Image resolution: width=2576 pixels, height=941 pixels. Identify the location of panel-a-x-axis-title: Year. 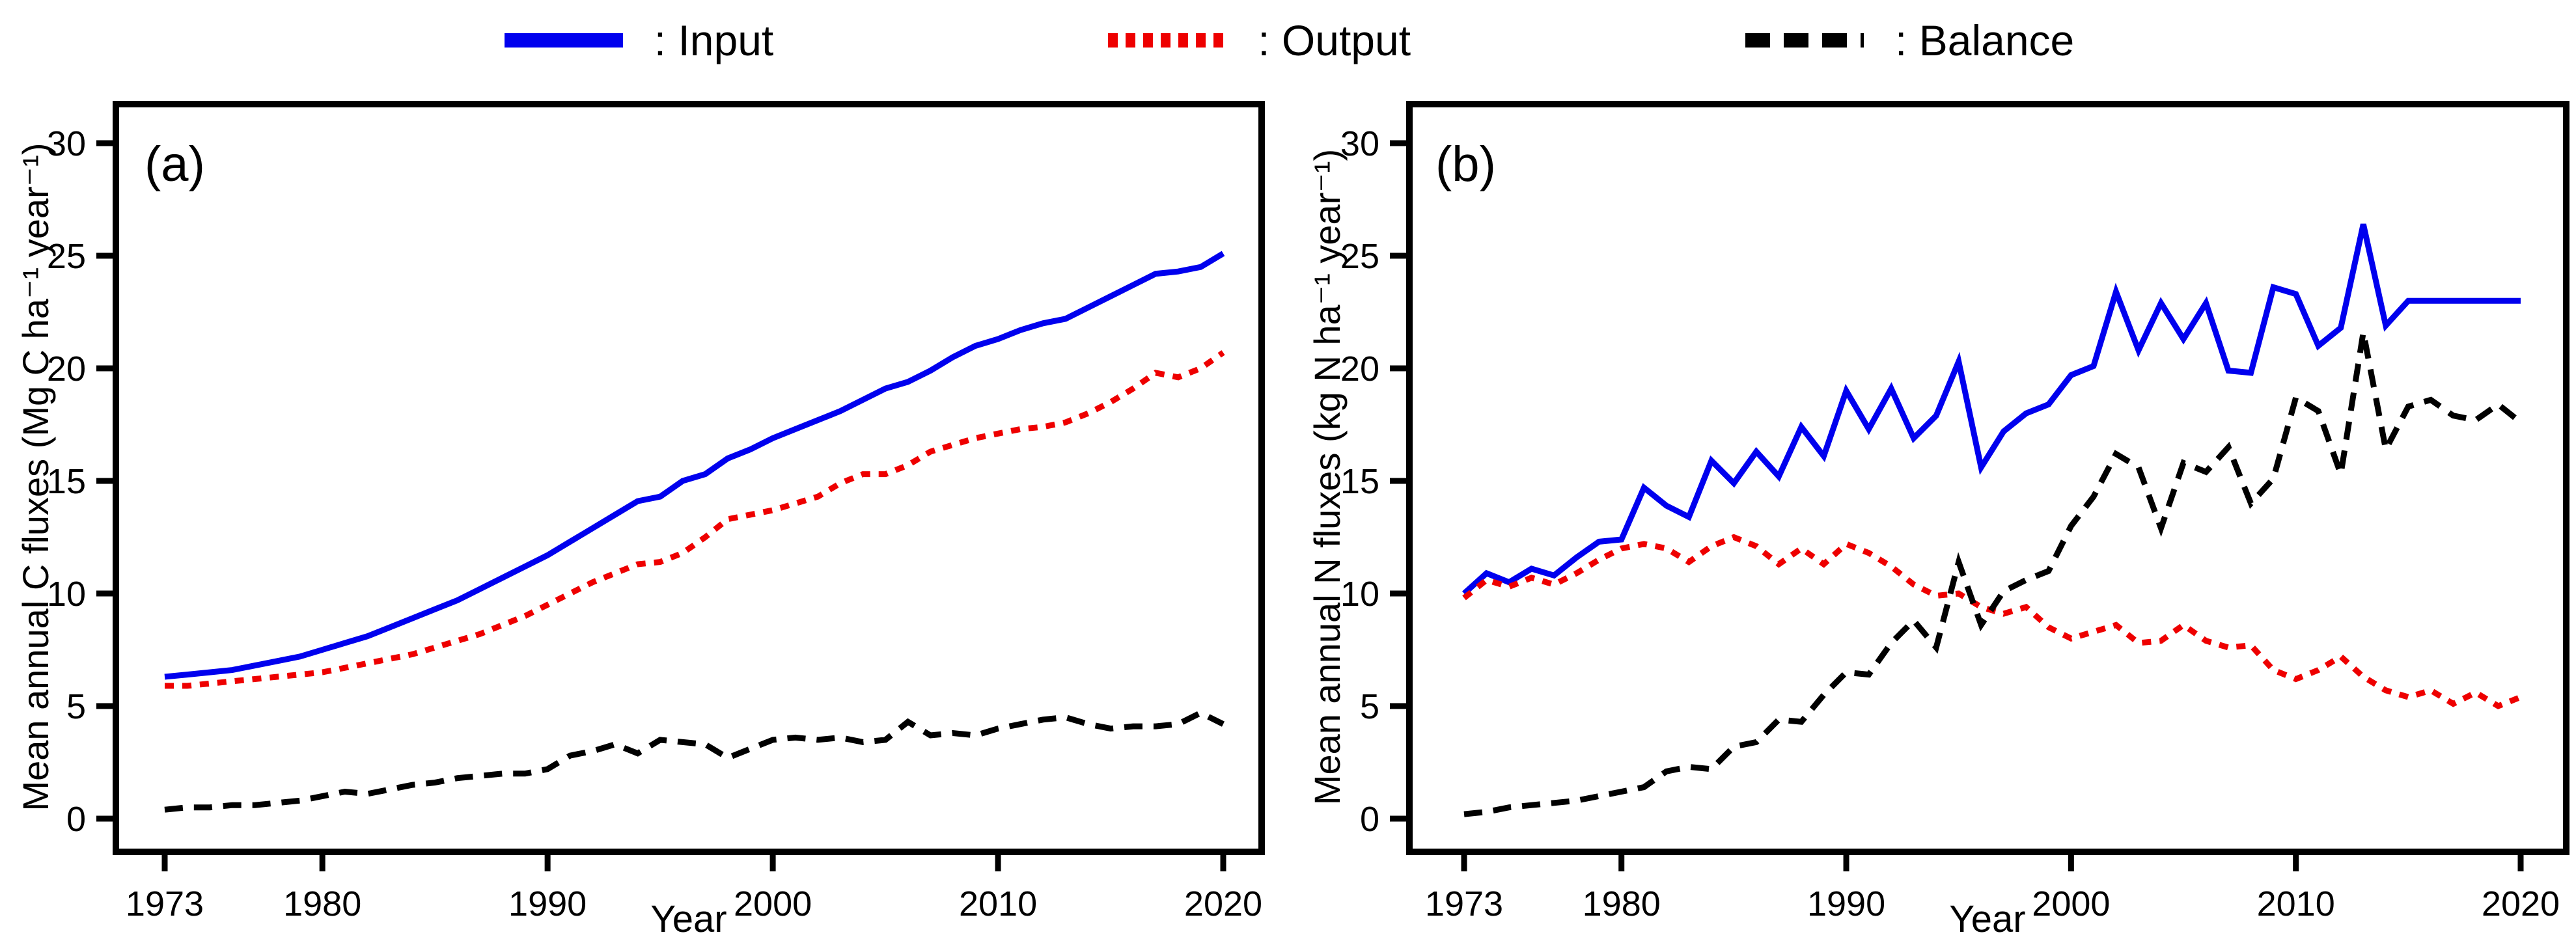
(688, 919).